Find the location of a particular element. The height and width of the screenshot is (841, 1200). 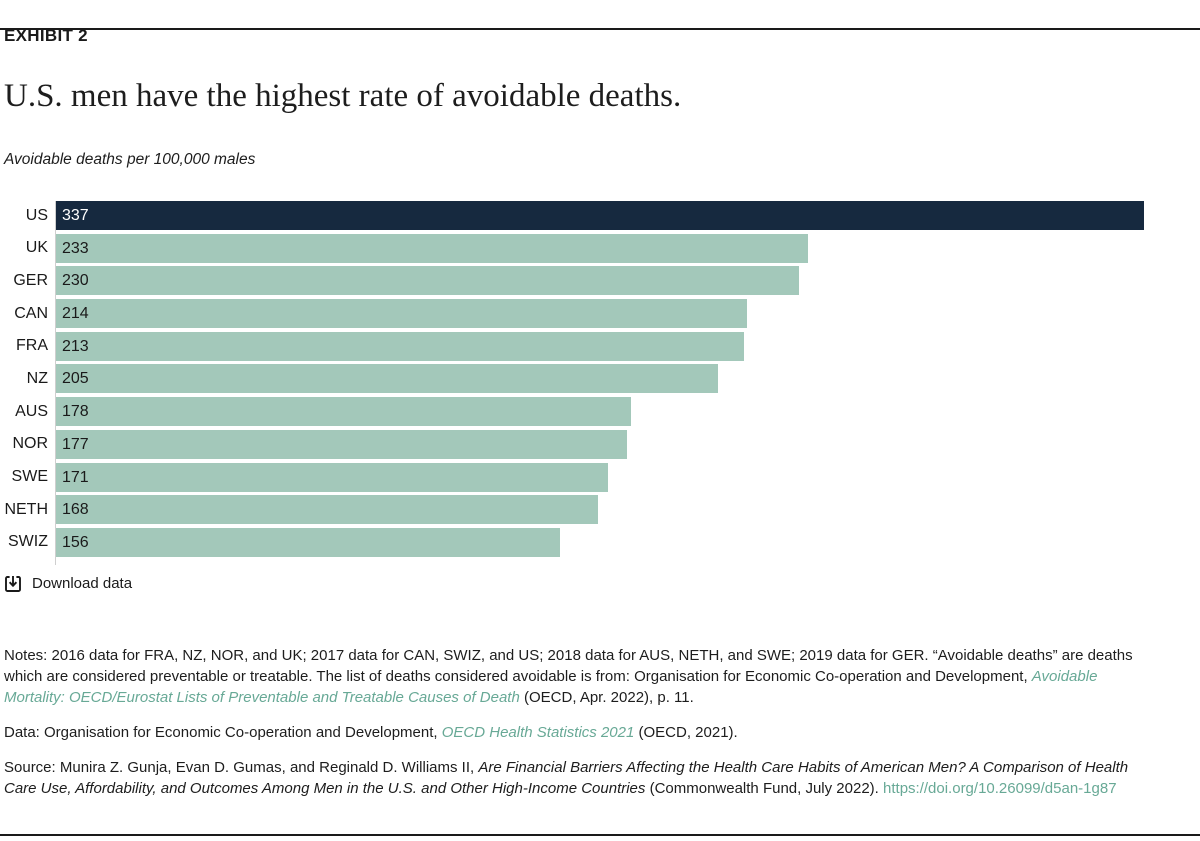

bar-fra: 213 is located at coordinates (400, 346).